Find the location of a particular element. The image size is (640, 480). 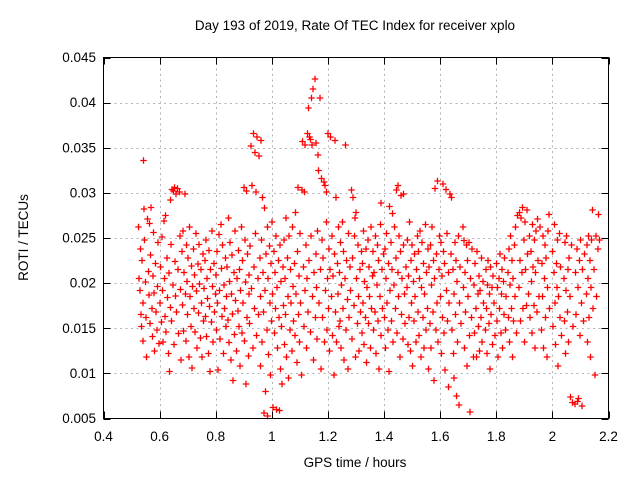

x-tick-label: 1.2 is located at coordinates (328, 436).